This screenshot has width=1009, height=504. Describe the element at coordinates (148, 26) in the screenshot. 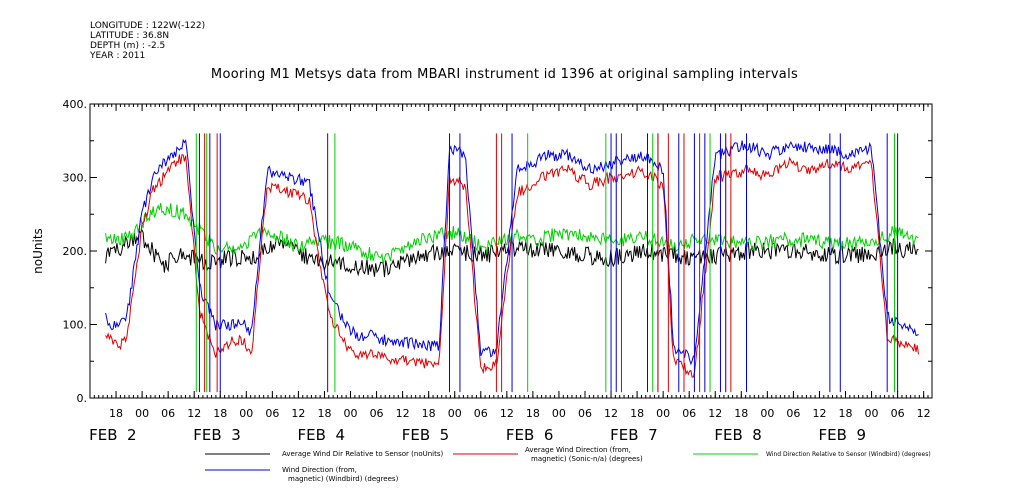

I see `longitude-text: LONGITUDE : 122W(-122)` at that location.